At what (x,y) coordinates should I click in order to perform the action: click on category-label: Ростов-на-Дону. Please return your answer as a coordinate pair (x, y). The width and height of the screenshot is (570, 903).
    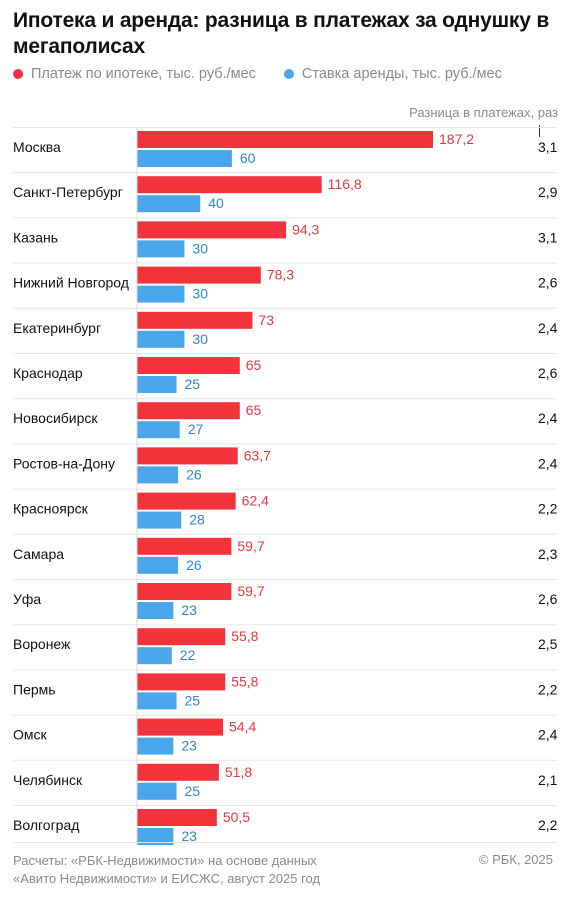
    Looking at the image, I should click on (64, 463).